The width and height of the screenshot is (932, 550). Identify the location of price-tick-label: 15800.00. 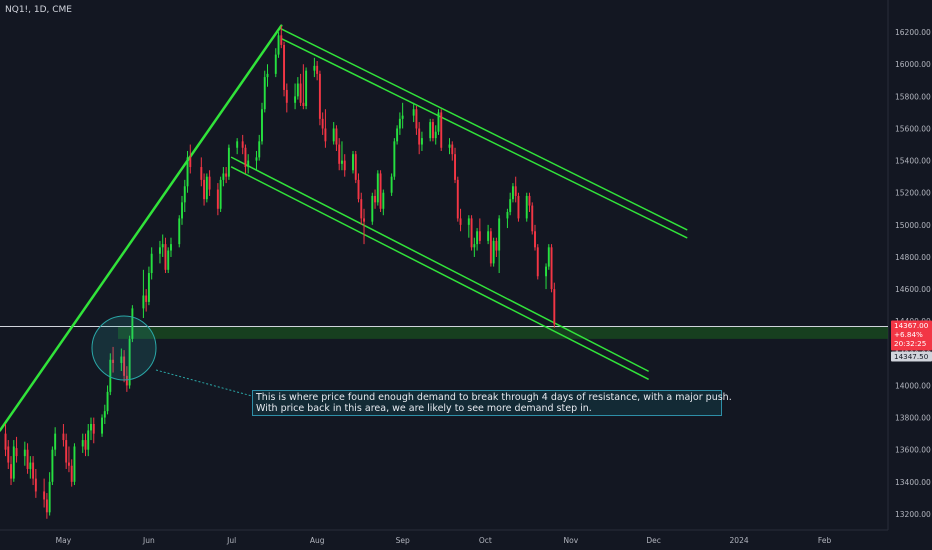
(913, 96).